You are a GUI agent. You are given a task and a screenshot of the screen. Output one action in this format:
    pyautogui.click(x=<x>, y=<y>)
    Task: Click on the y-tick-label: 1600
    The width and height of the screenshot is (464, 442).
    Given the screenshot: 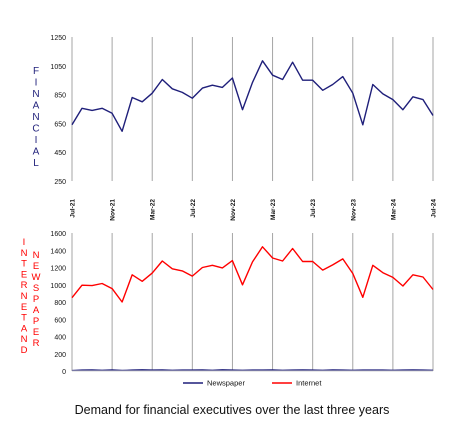 What is the action you would take?
    pyautogui.click(x=58, y=234)
    